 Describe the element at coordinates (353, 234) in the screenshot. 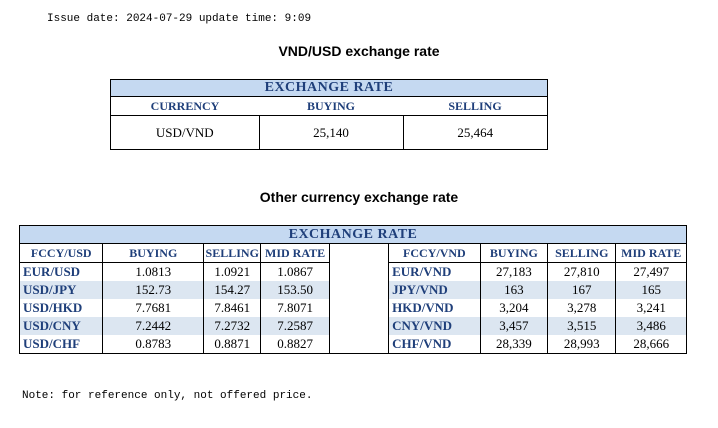

I see `other-exchange-rate-header: EXCHANGE RATE` at that location.